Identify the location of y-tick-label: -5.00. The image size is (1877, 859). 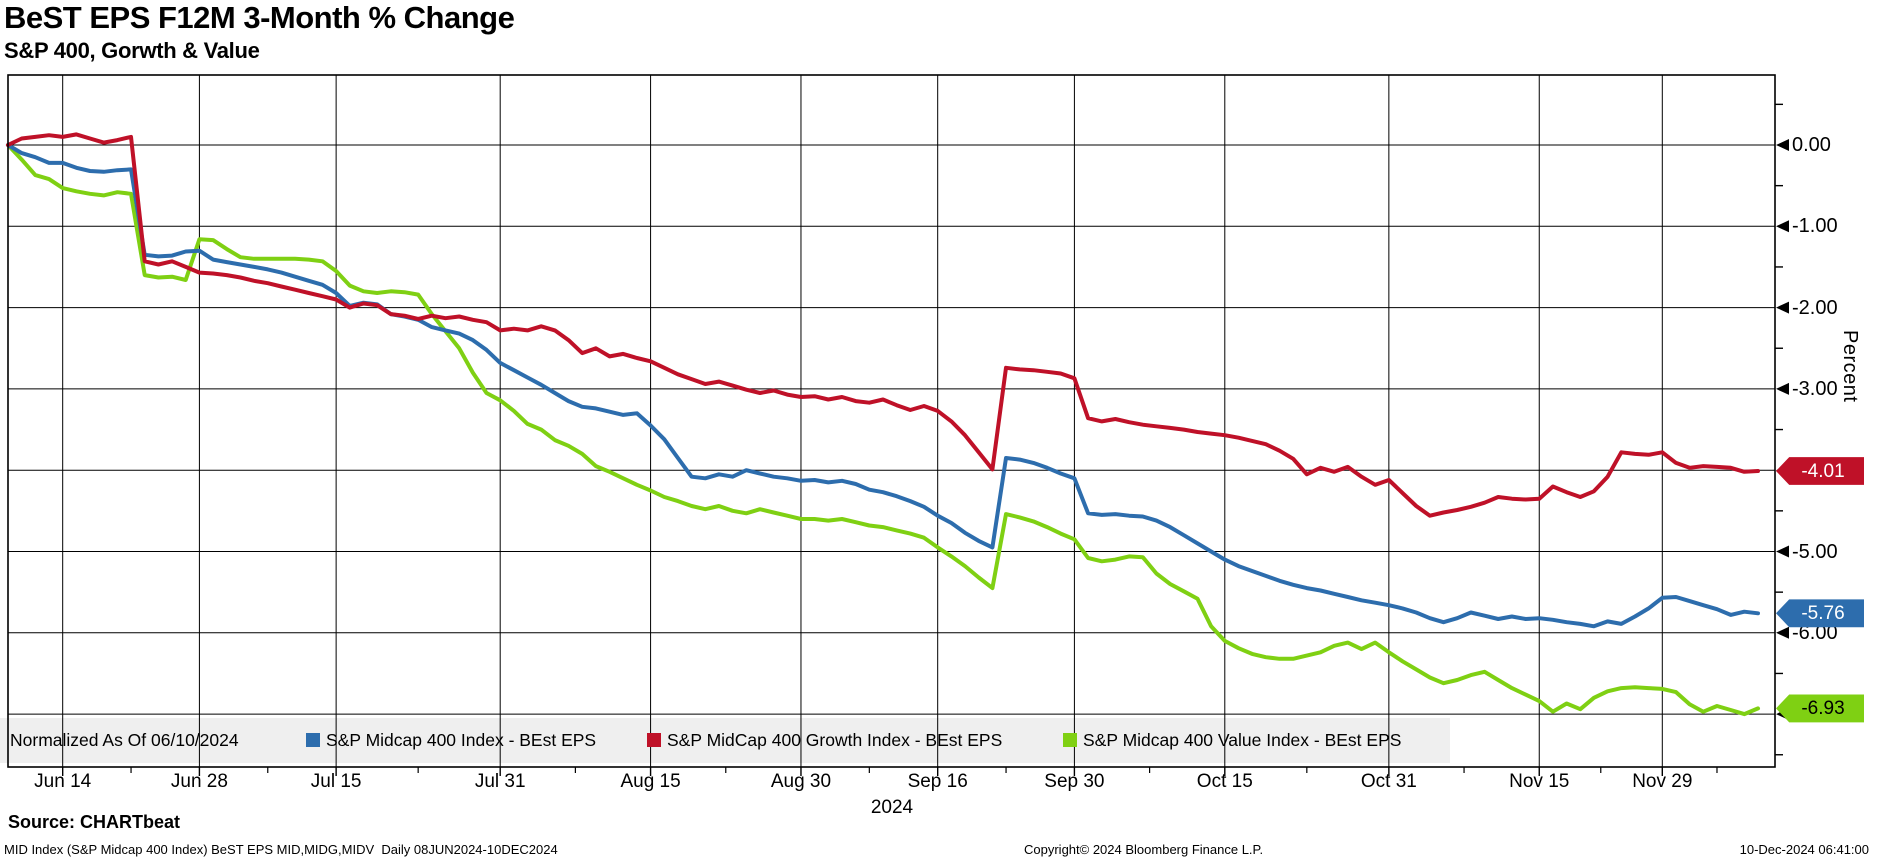
(1815, 551).